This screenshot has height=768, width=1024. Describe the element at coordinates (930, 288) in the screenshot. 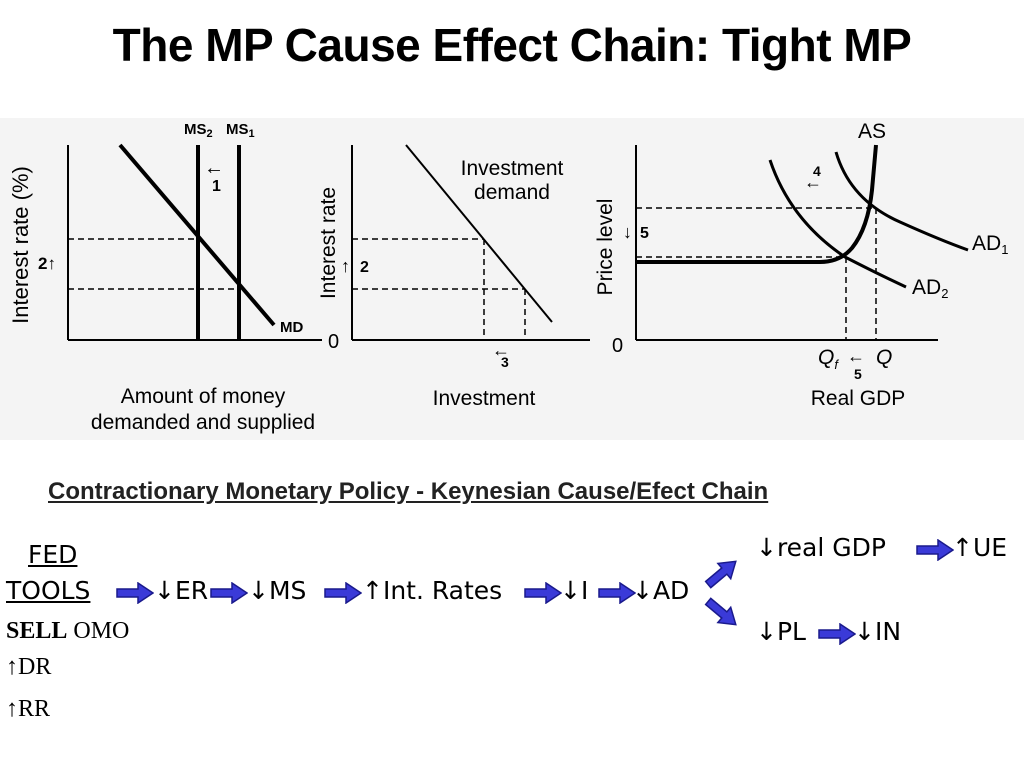

I see `ad2-label: AD2` at that location.